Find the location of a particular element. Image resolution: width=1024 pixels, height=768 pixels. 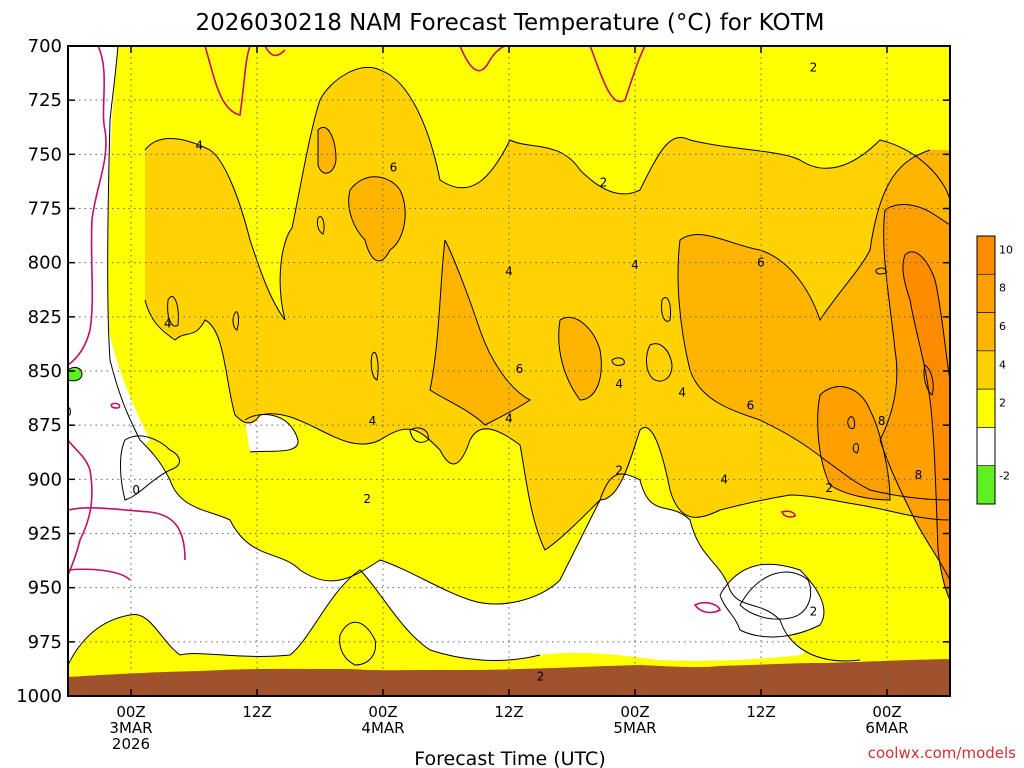

temp-band-white-notch is located at coordinates (272, 433).